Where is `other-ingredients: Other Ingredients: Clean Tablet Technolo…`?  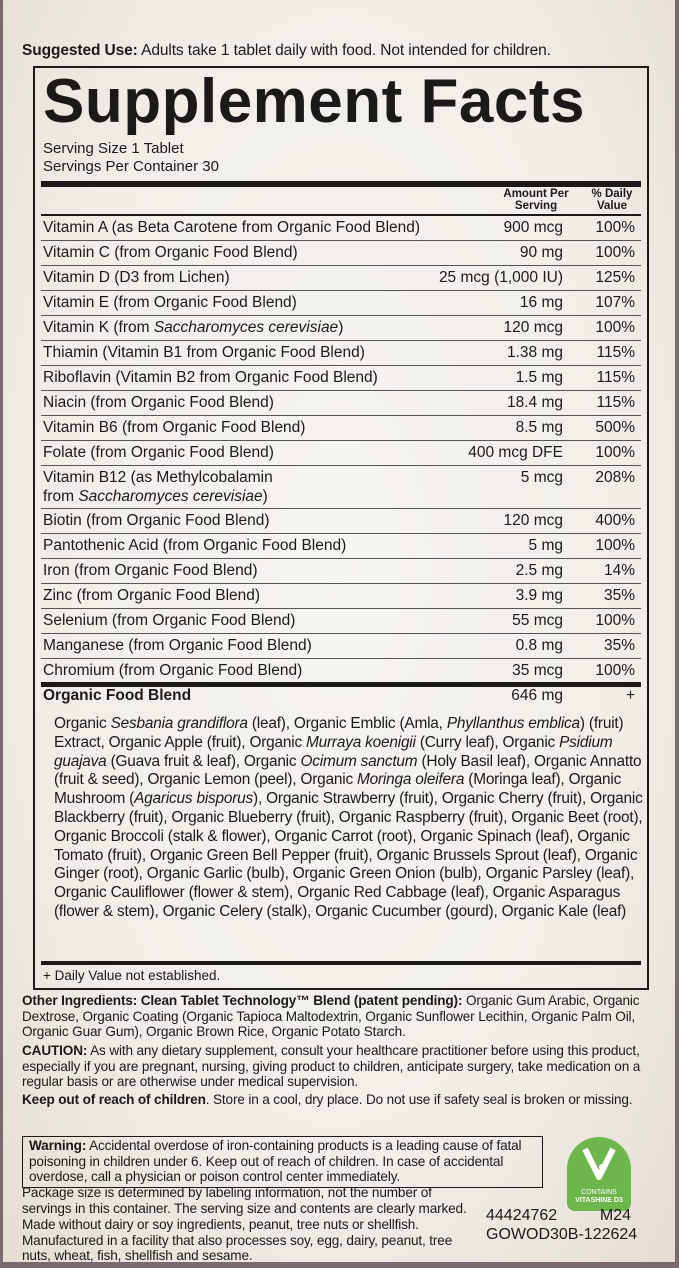
other-ingredients: Other Ingredients: Clean Tablet Technolo… is located at coordinates (343, 1016).